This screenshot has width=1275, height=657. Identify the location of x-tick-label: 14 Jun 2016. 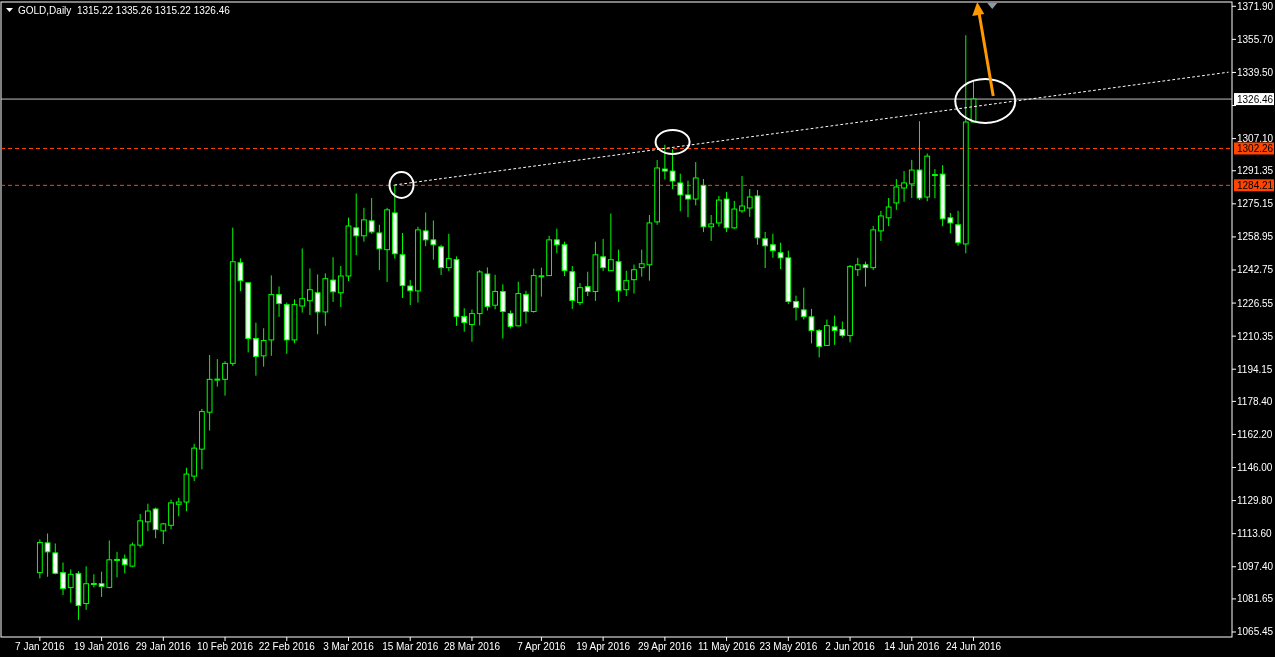
(912, 646).